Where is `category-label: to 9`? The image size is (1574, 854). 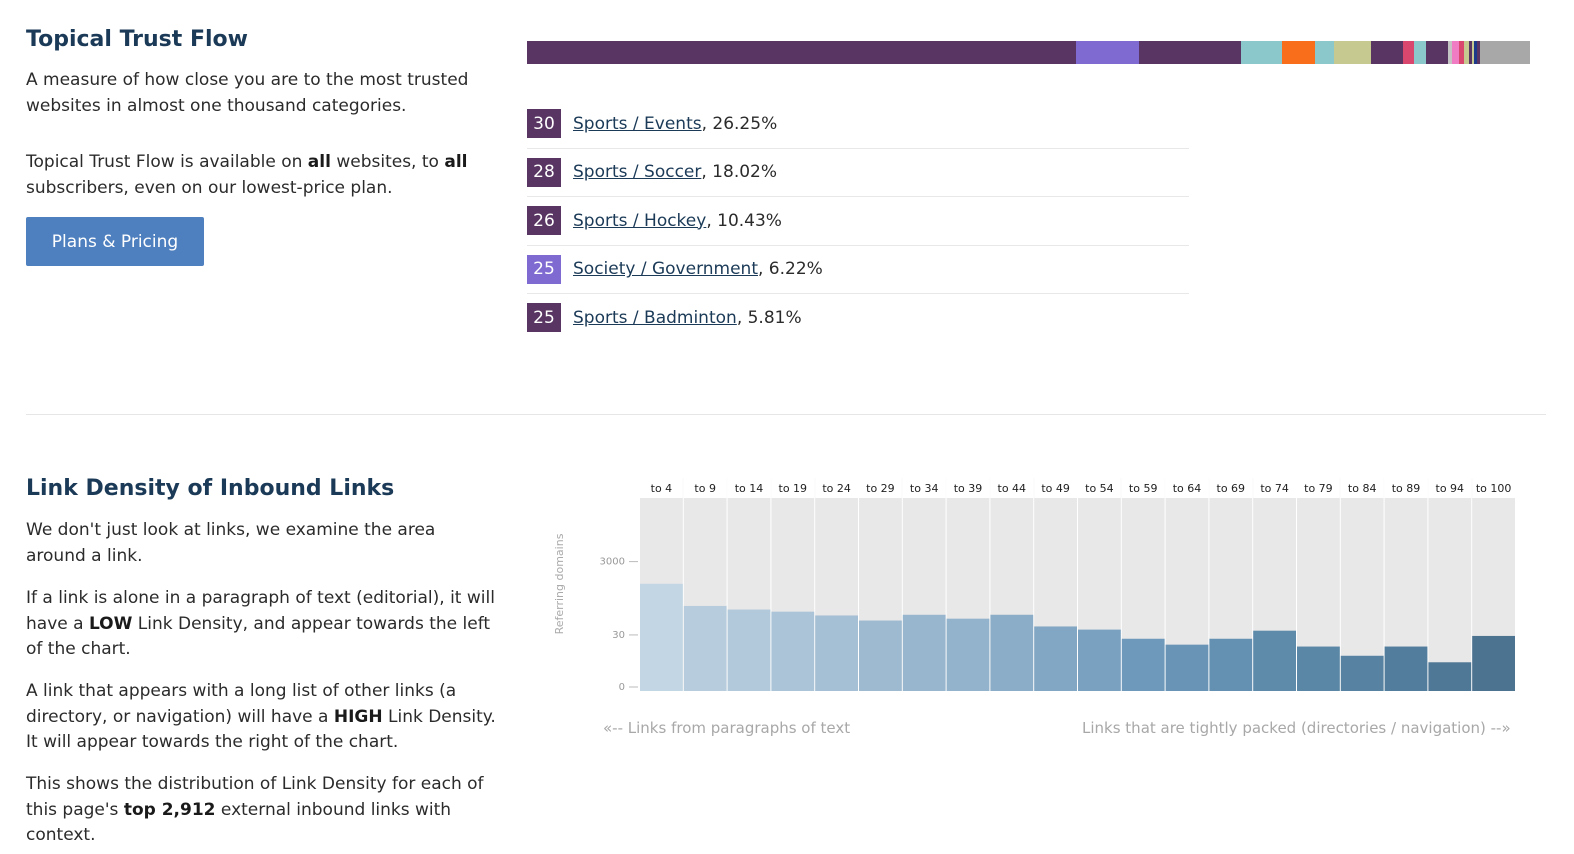
category-label: to 9 is located at coordinates (705, 488).